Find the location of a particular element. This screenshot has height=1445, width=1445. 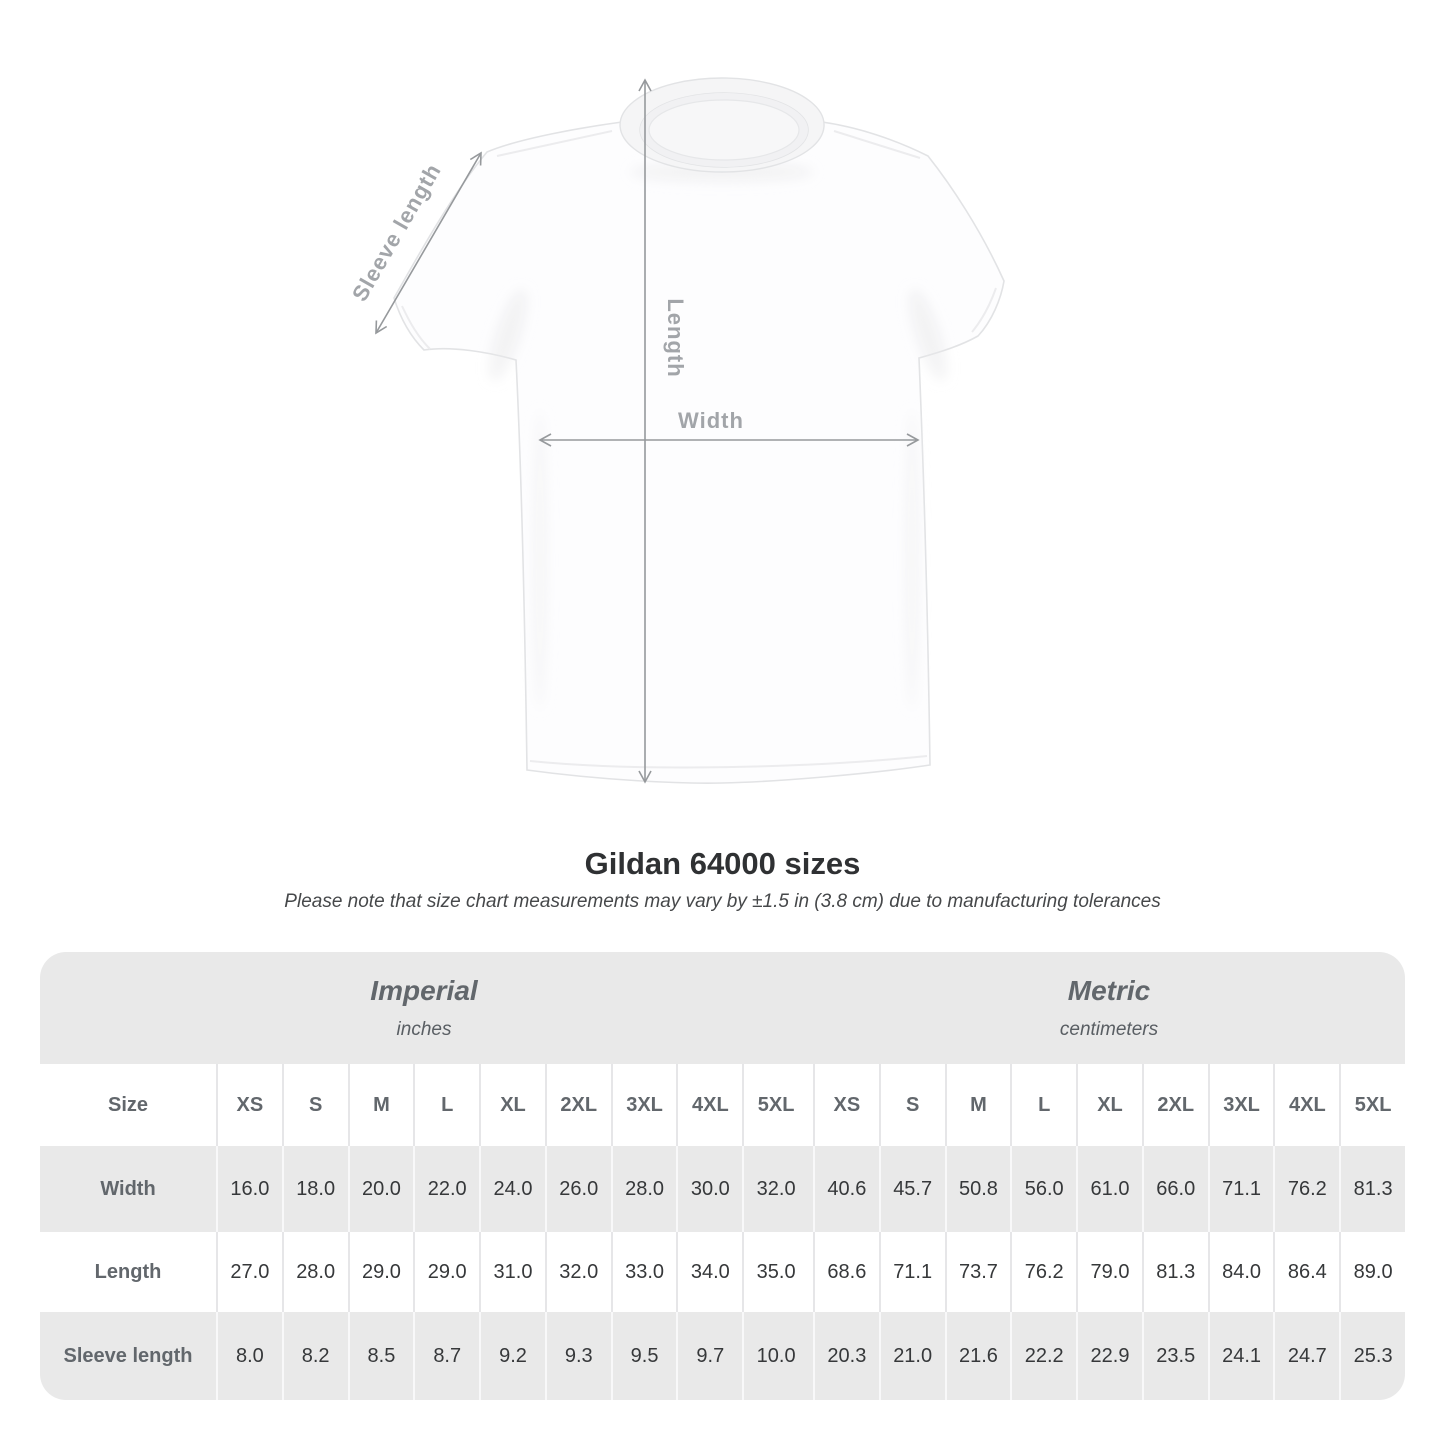

right-shoulder-seam is located at coordinates (877, 144).